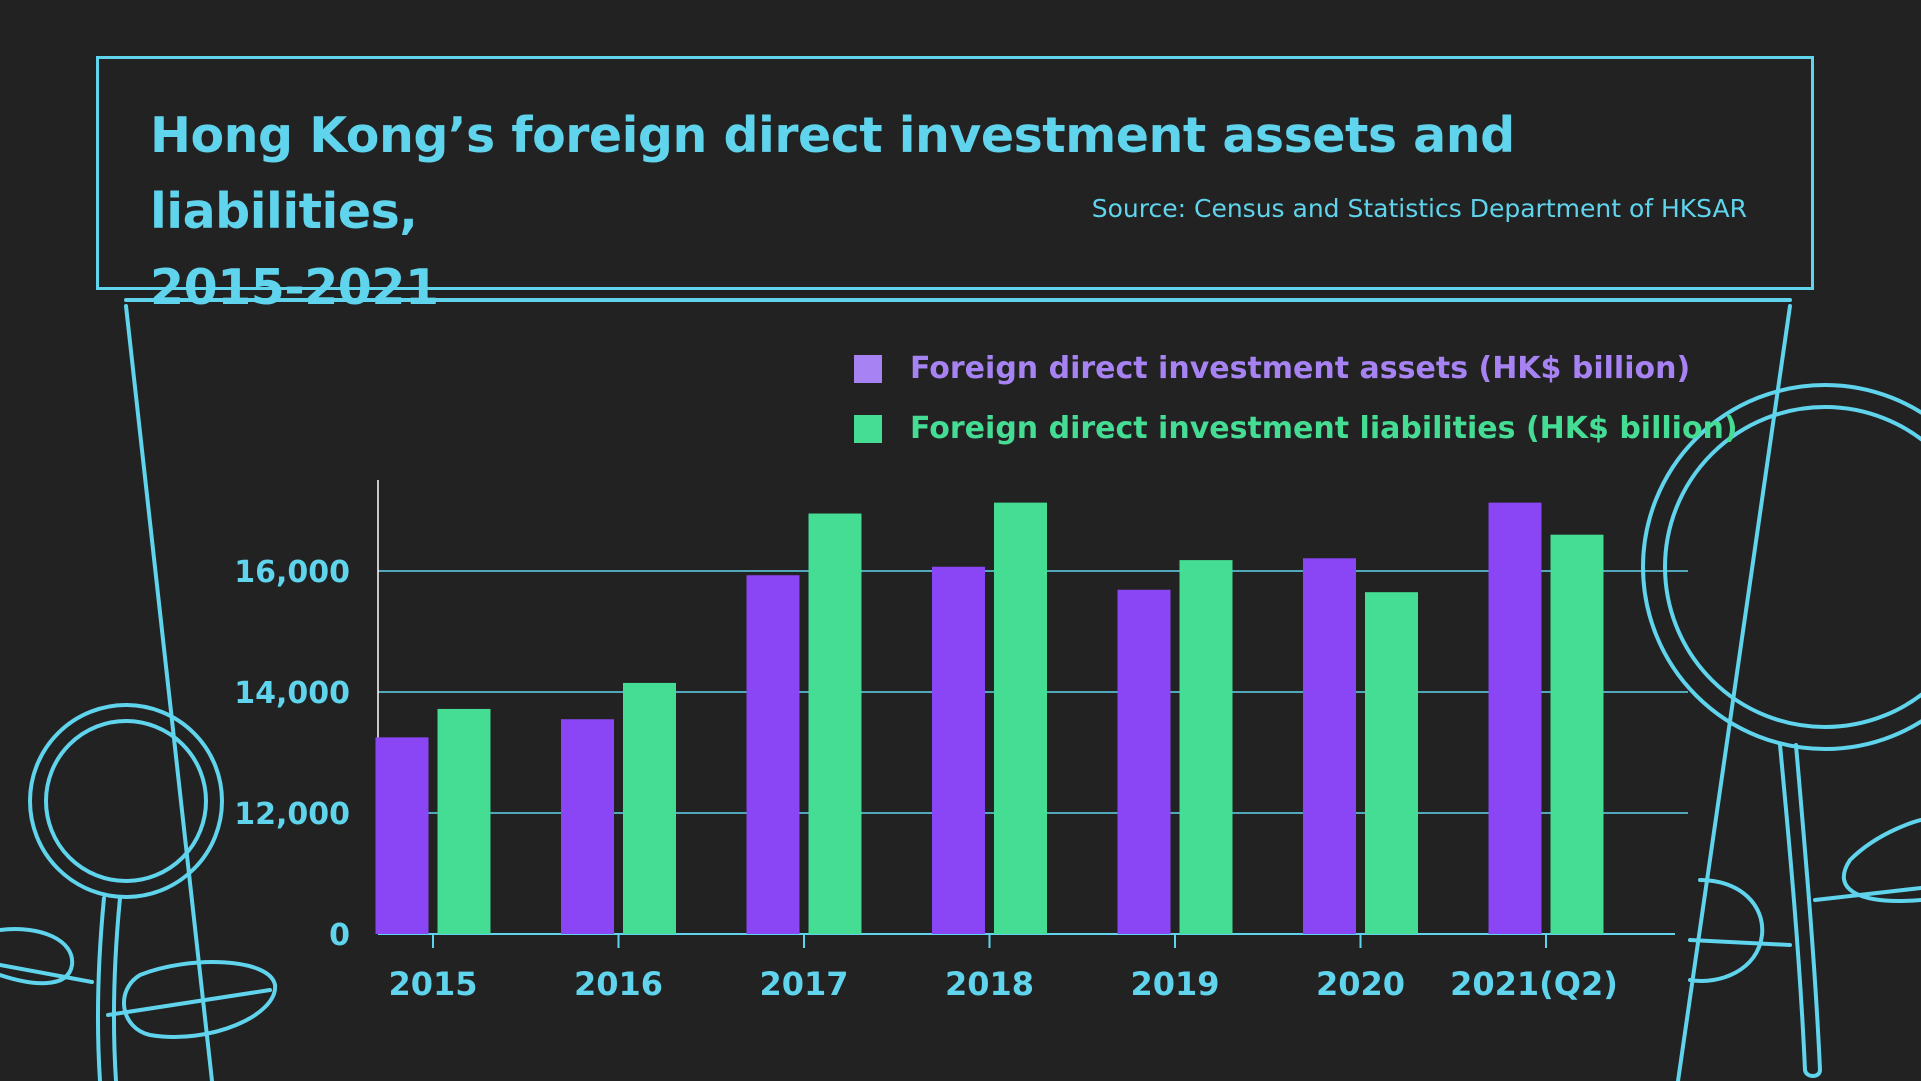 This screenshot has width=1921, height=1081. Describe the element at coordinates (1360, 984) in the screenshot. I see `x-tick-label: 2020` at that location.